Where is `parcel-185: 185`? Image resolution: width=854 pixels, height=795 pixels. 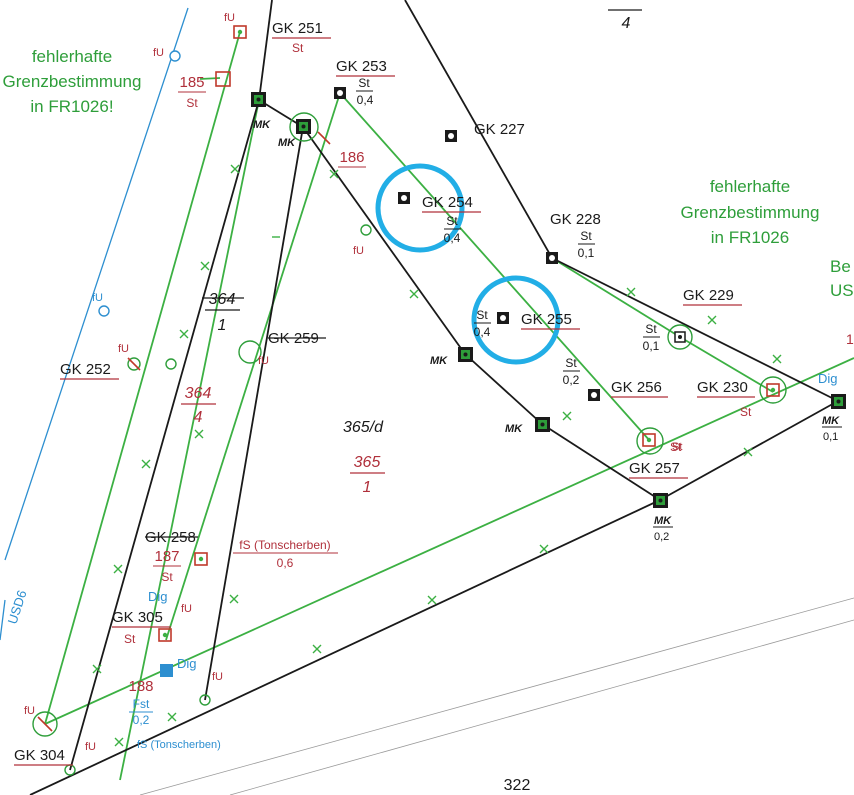
parcel-185: 185 is located at coordinates (191, 82).